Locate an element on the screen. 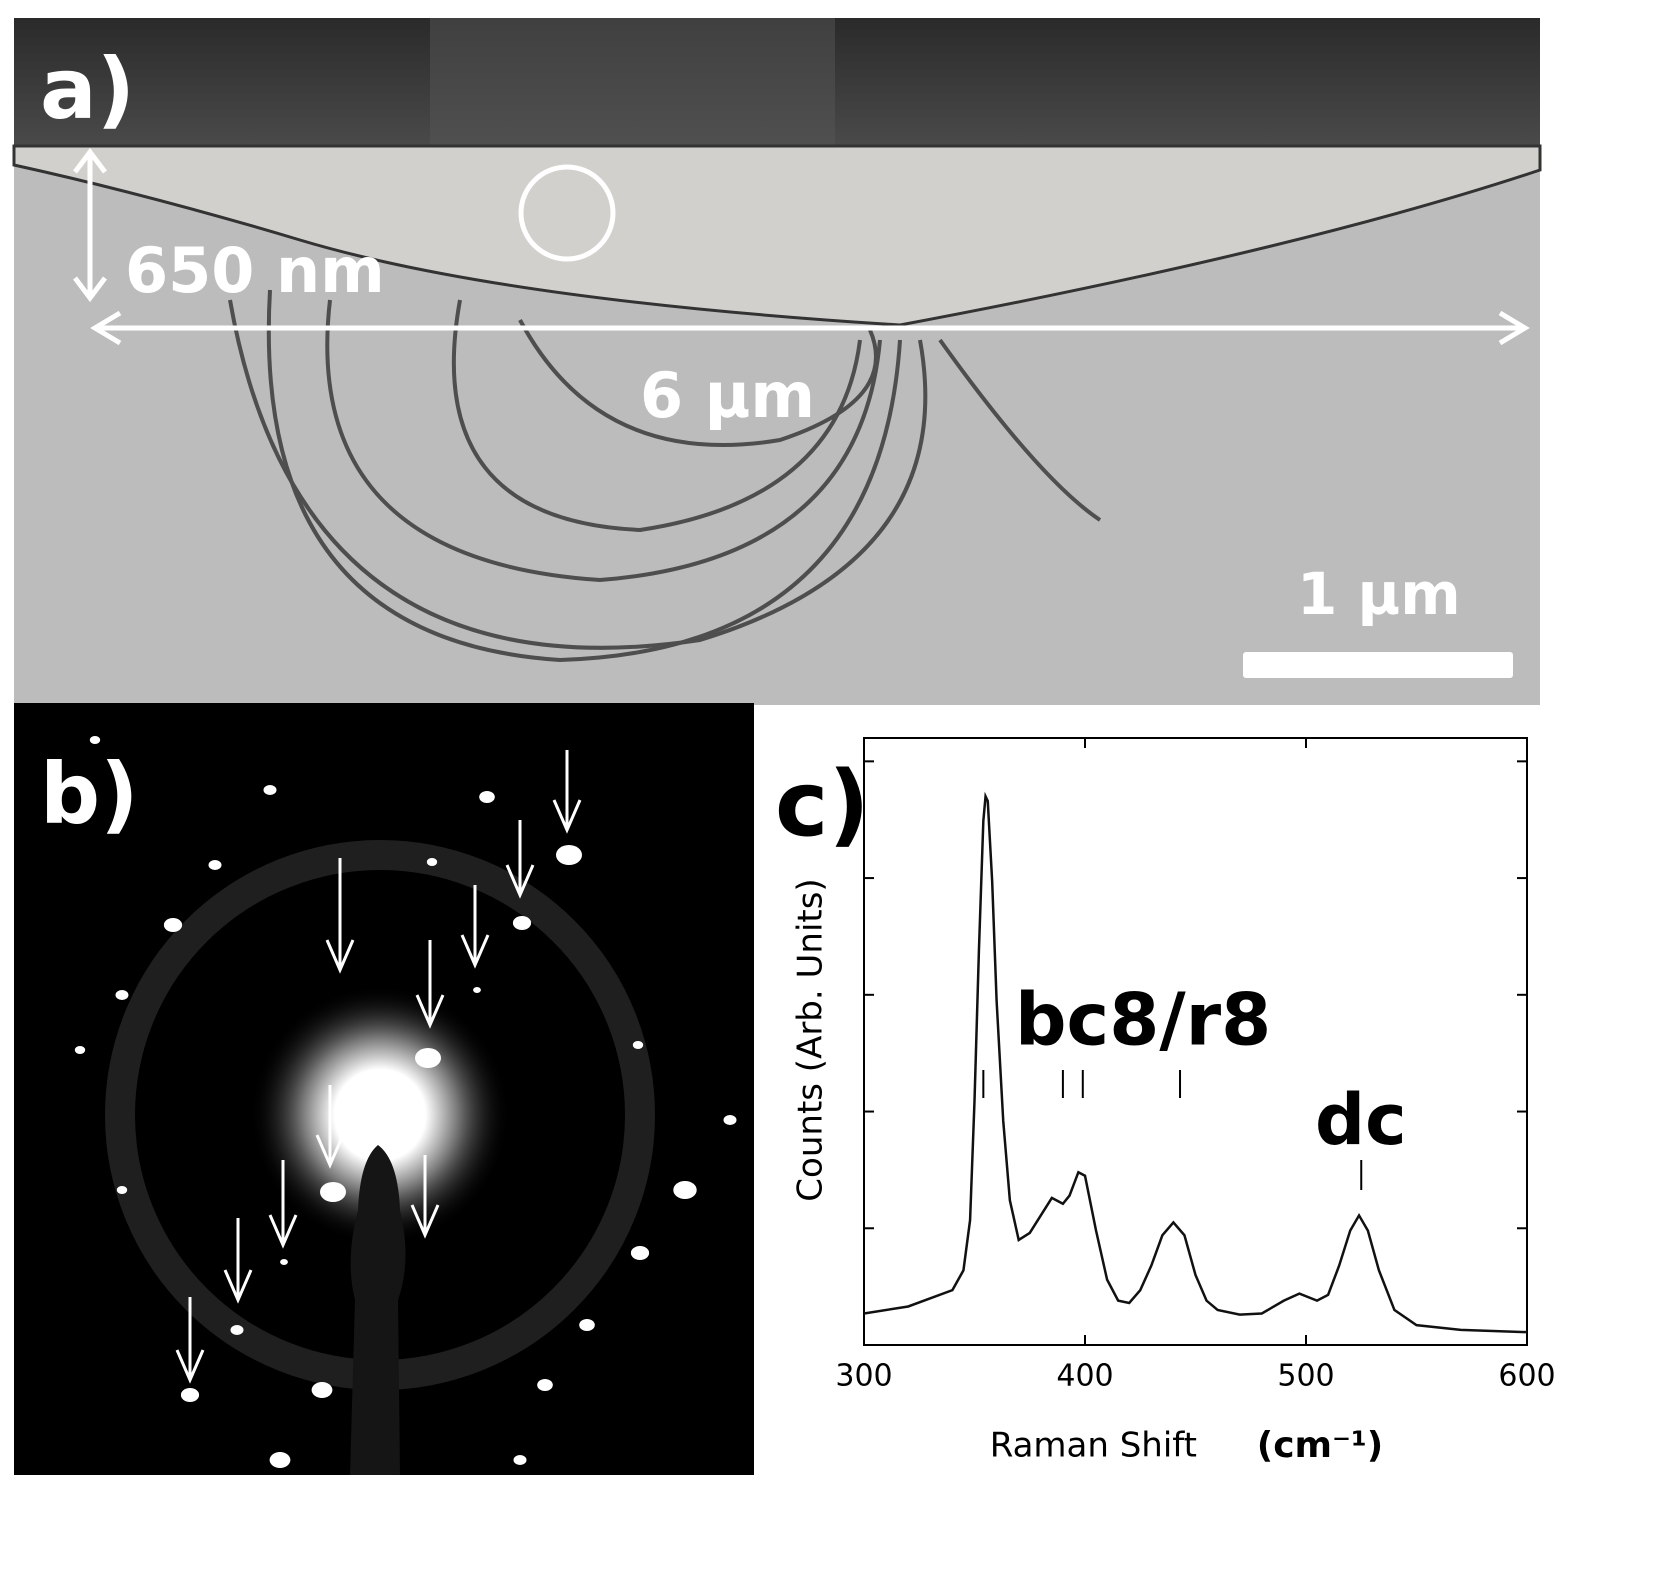  x-tick-label: 600 is located at coordinates (1526, 1376).